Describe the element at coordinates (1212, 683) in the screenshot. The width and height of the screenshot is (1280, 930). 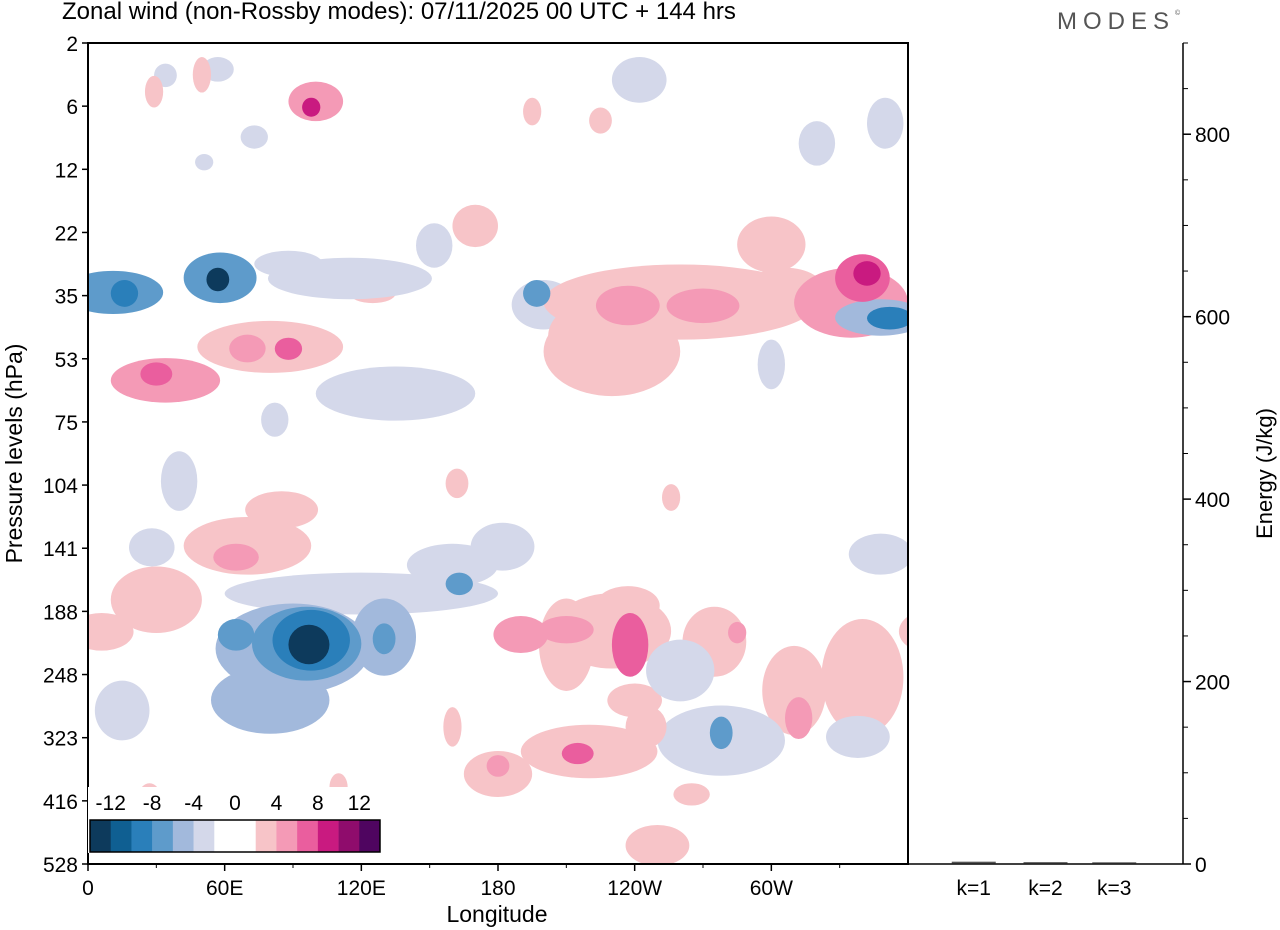
I see `energy-tick-label: 200` at that location.